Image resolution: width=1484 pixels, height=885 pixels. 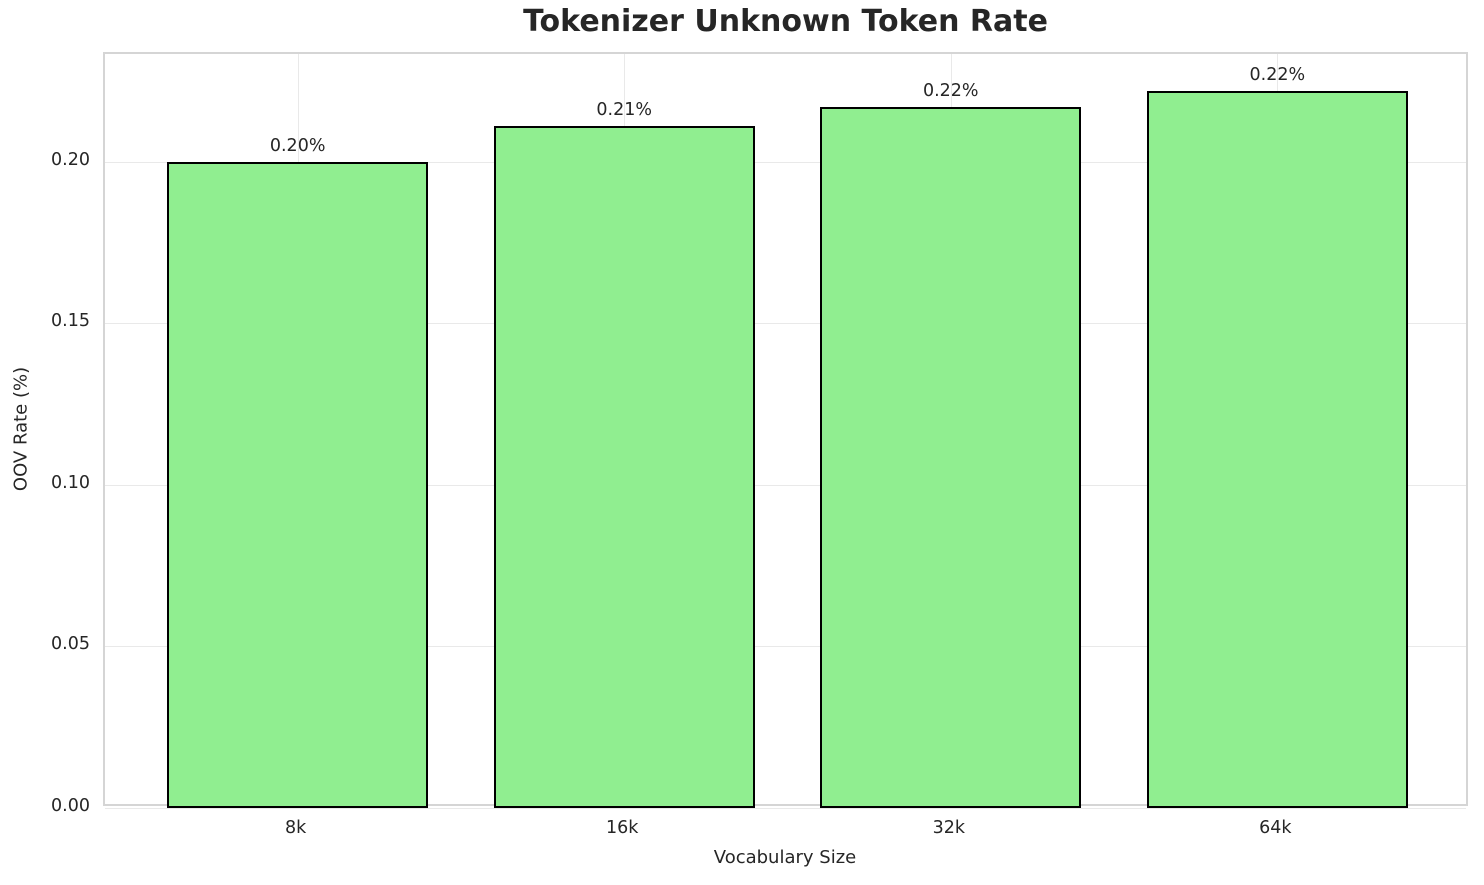 I want to click on y-tick-label: 0.15, so click(x=70, y=321).